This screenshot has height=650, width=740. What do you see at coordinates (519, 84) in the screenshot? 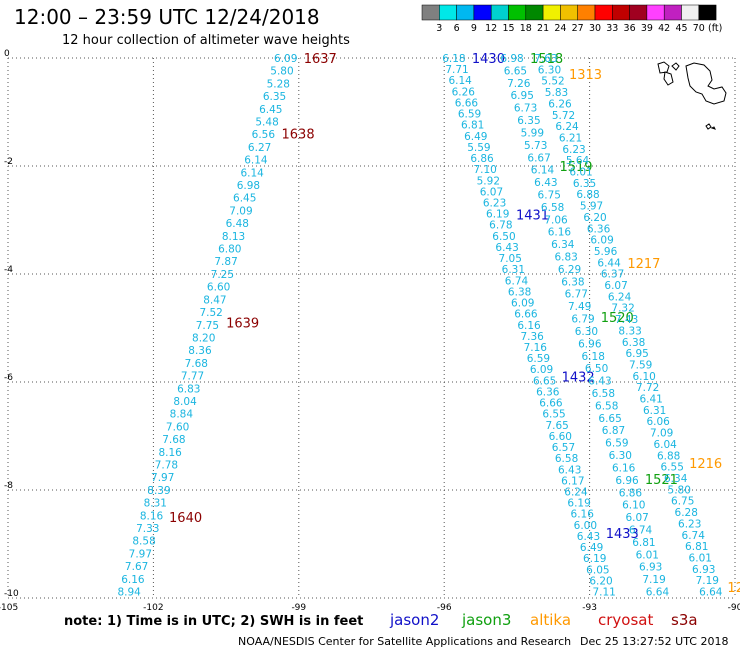
I see `wave-height-label: 7.26` at bounding box center [519, 84].